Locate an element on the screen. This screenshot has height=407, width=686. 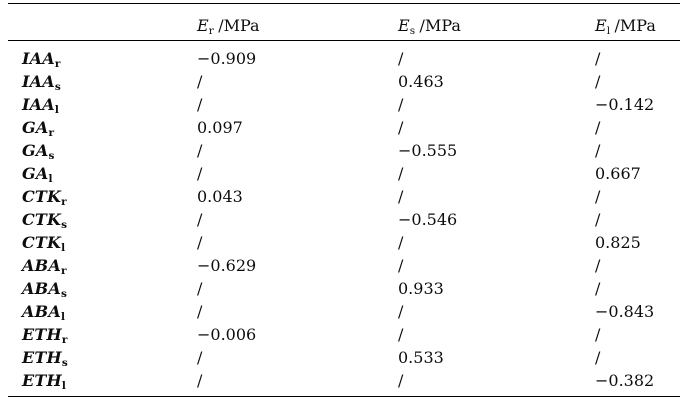
table-row: GAr 0.097 / / is located at coordinates (351, 127).